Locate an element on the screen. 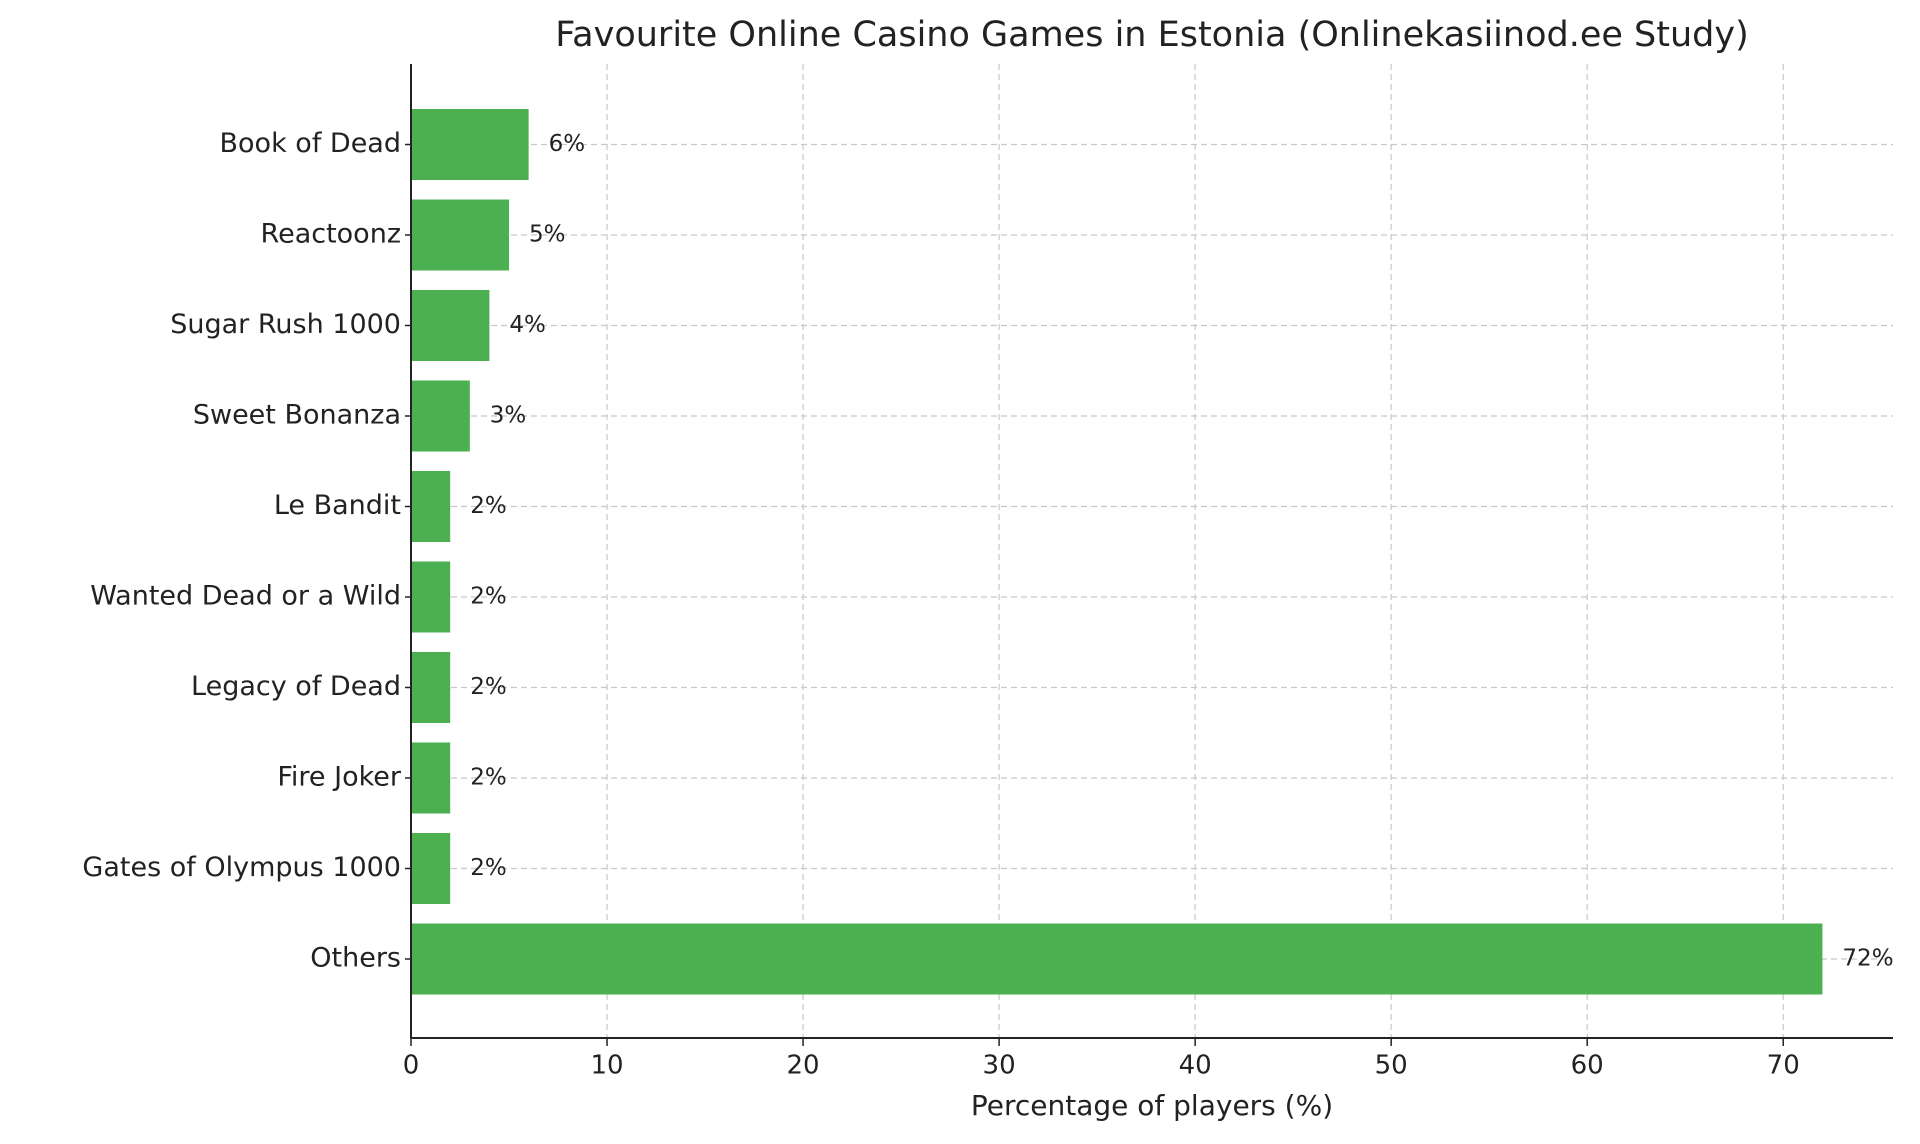 This screenshot has width=1920, height=1144. y-tick-label: Legacy of Dead is located at coordinates (296, 686).